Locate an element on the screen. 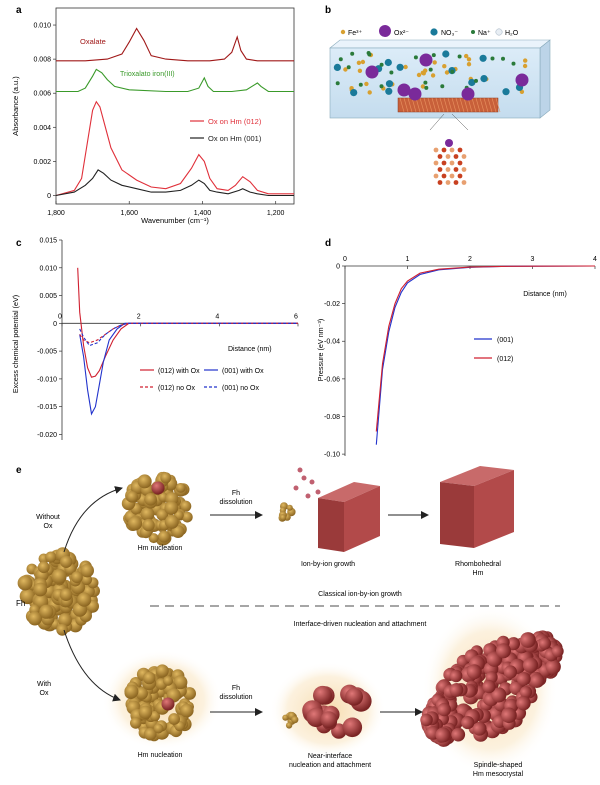 This screenshot has width=600, height=785. hm-nanoparticle-cluster-particle is located at coordinates (329, 720).